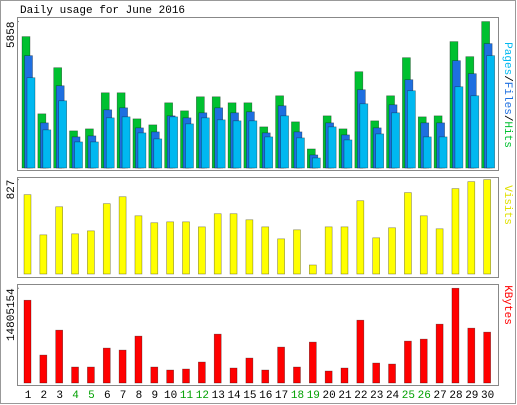 This screenshot has height=405, width=517. Describe the element at coordinates (170, 396) in the screenshot. I see `x-tick-label: 10` at that location.